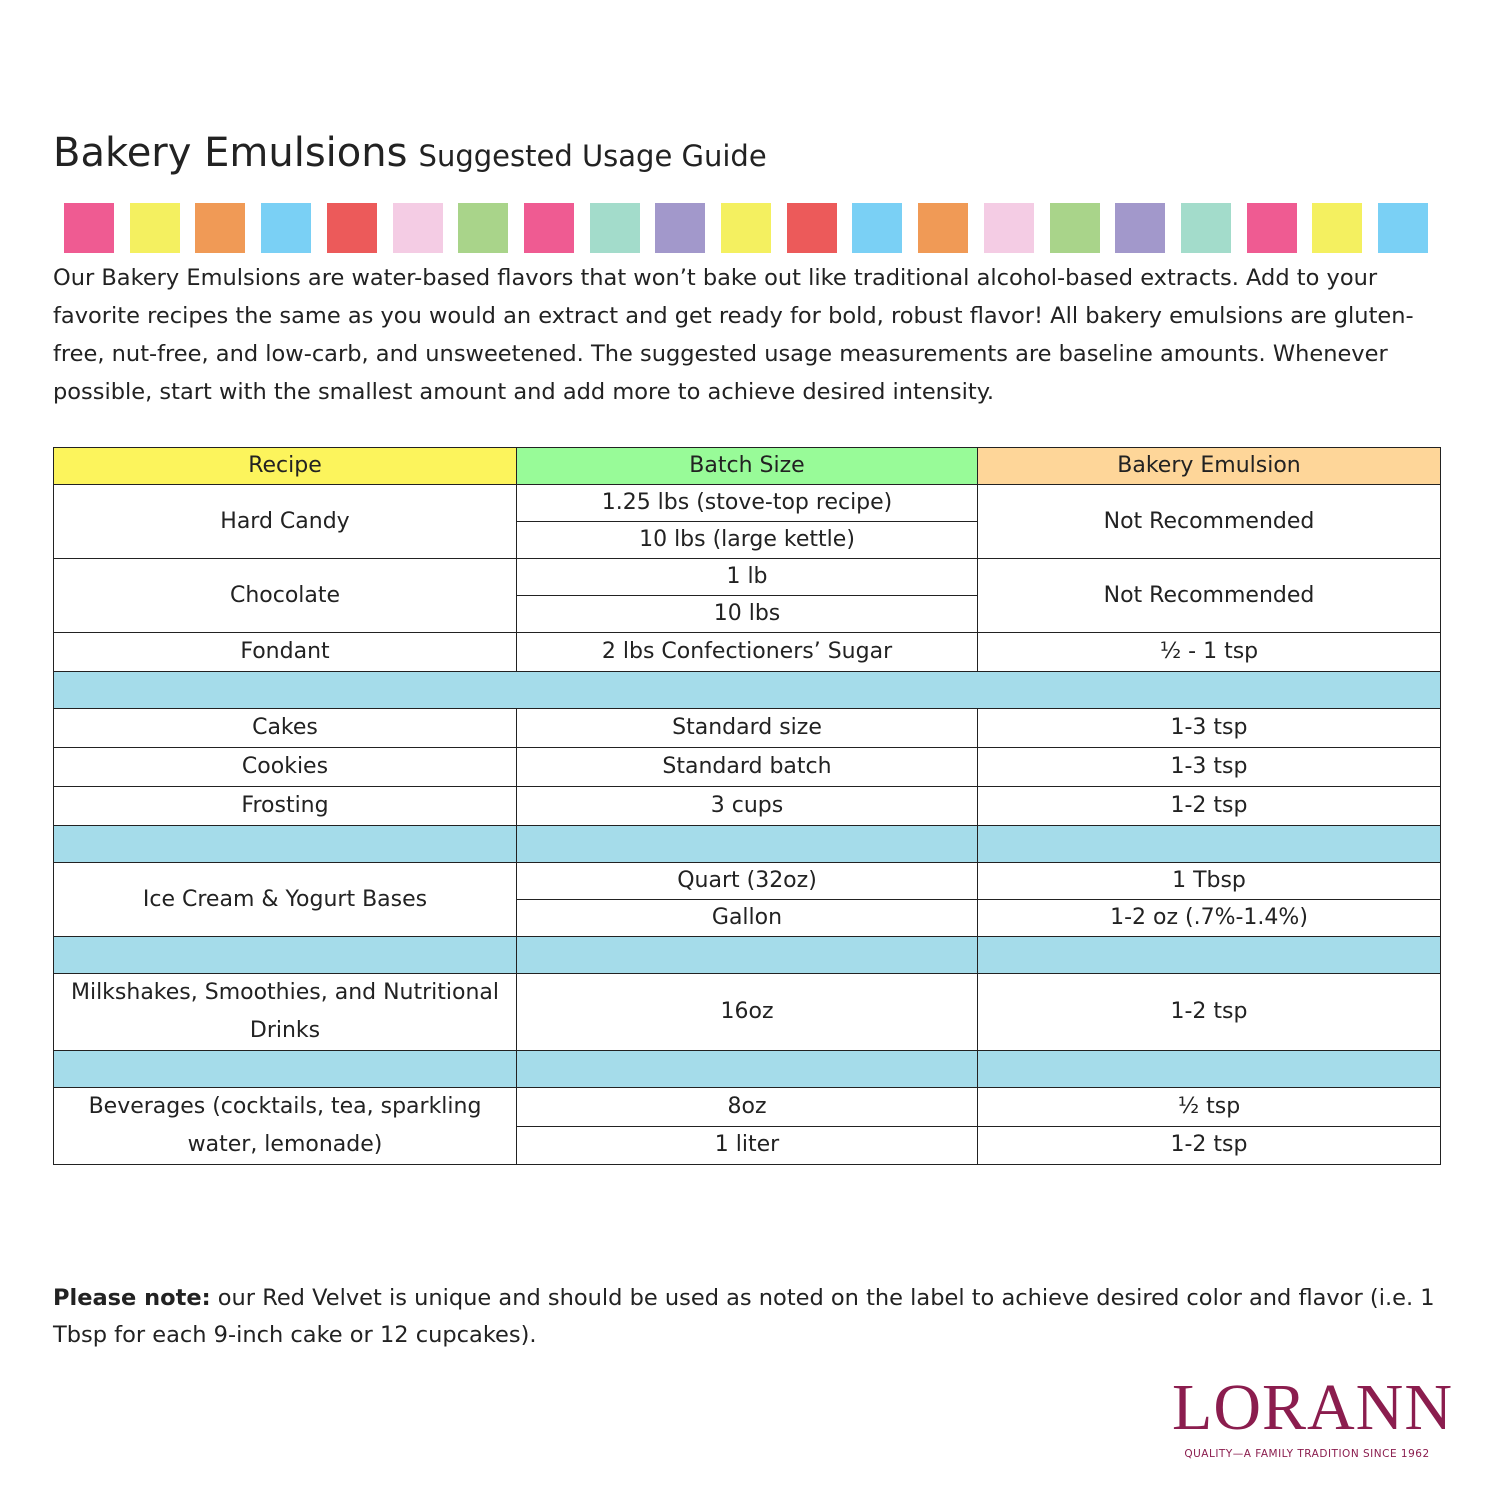 Image resolution: width=1500 pixels, height=1500 pixels. Describe the element at coordinates (1209, 466) in the screenshot. I see `header-cell: Bakery Emulsion` at that location.